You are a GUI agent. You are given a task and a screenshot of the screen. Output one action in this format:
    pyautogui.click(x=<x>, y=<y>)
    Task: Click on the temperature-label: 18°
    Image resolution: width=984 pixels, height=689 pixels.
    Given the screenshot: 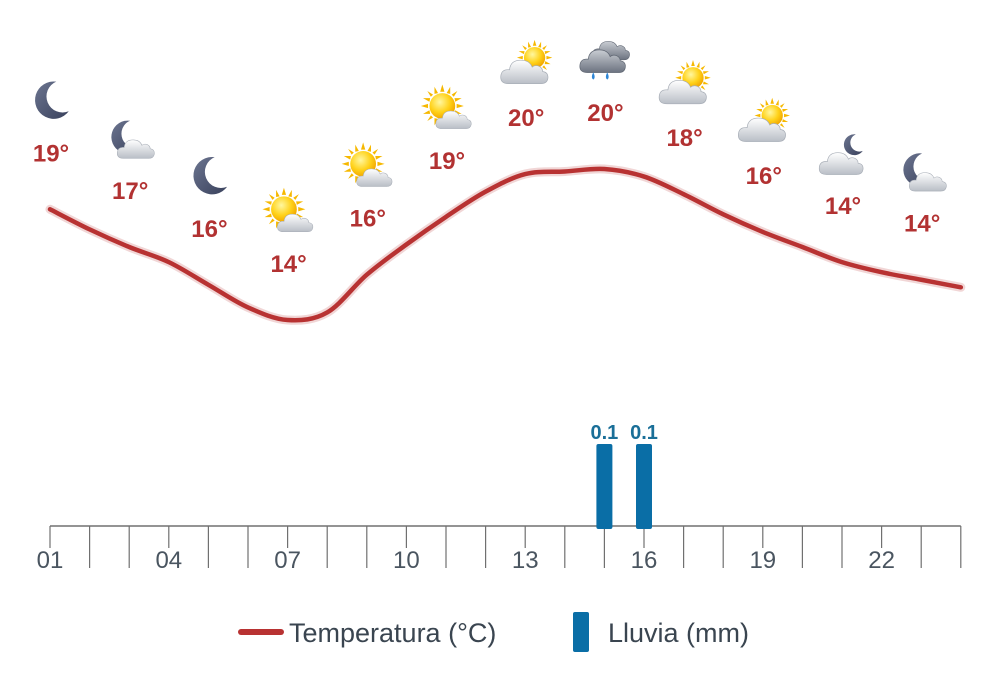 What is the action you would take?
    pyautogui.click(x=684, y=138)
    